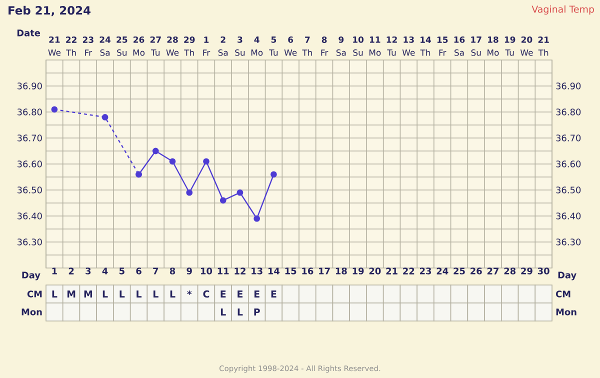  Describe the element at coordinates (189, 46) in the screenshot. I see `x2-tick-label: 29 Th` at that location.